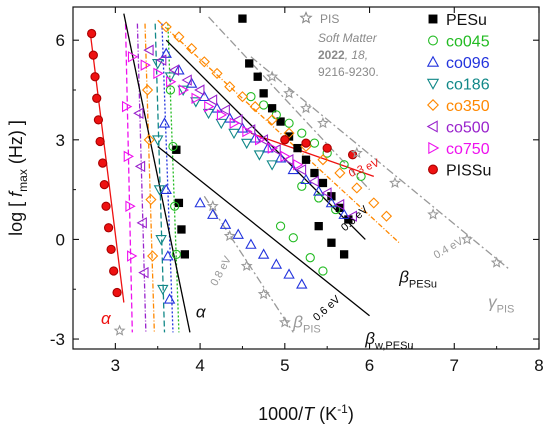 The height and width of the screenshot is (432, 550). What do you see at coordinates (433, 40) in the screenshot?
I see `legend-marker-co045` at bounding box center [433, 40].